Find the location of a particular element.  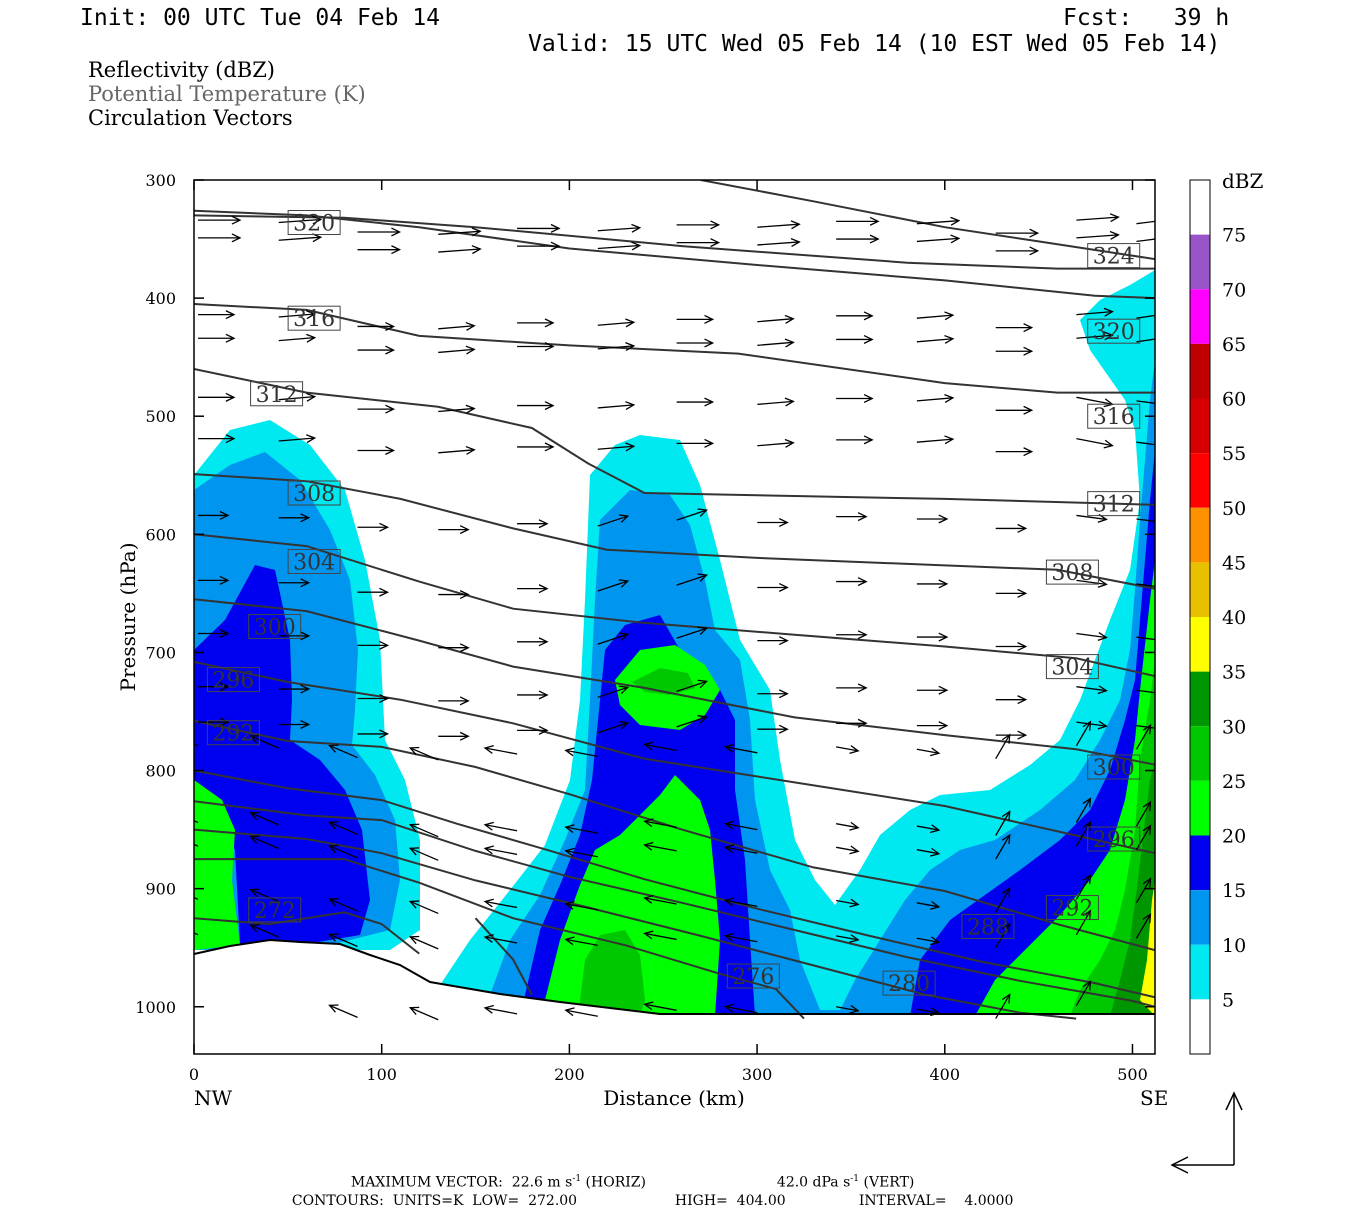

x-tick-label: 100 is located at coordinates (381, 1074).